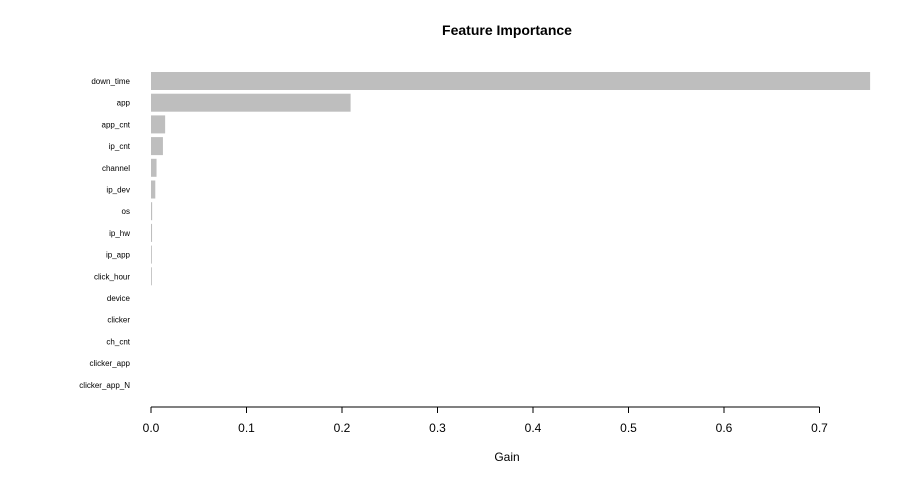 This screenshot has width=900, height=480. I want to click on x-tick-label: 0.3, so click(437, 428).